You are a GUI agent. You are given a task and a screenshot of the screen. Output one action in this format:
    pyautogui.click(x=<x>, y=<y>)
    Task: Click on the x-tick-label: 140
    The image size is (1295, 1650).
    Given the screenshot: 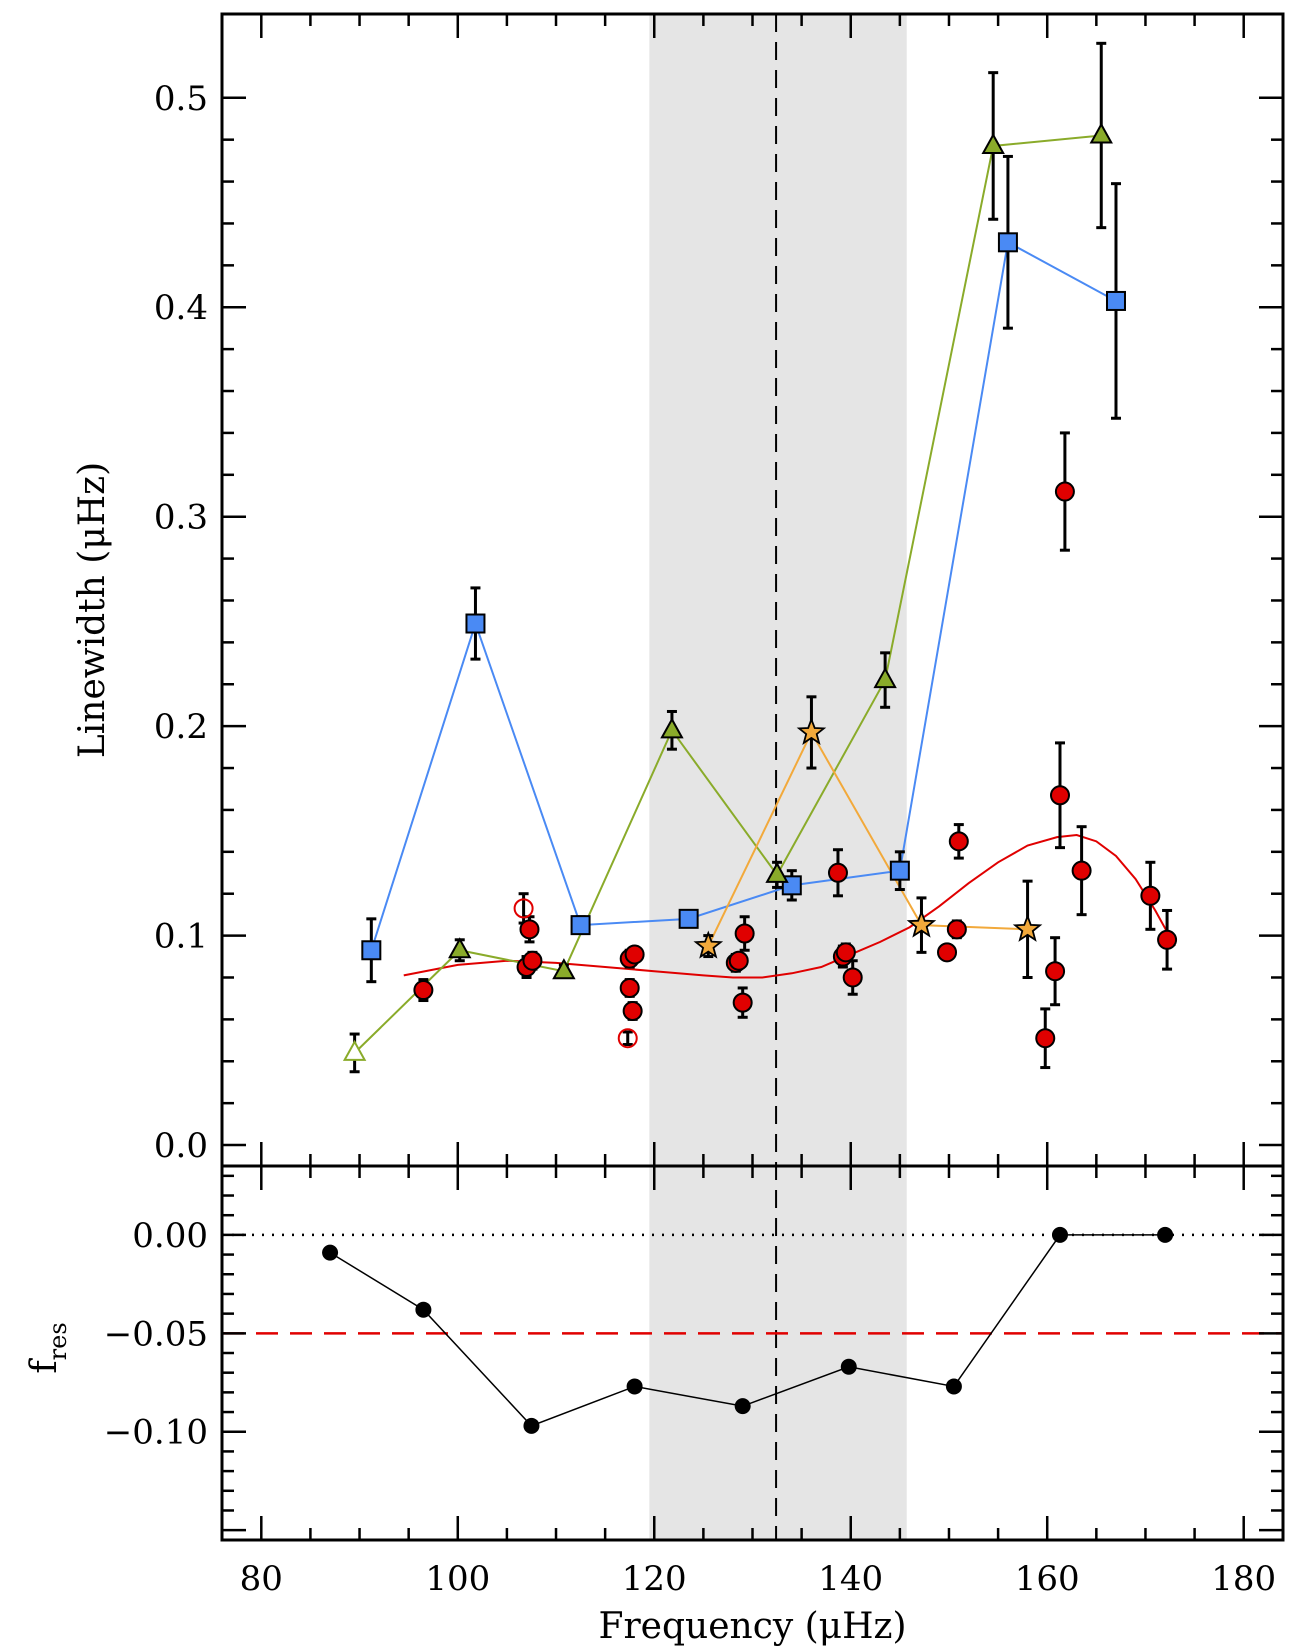 What is the action you would take?
    pyautogui.click(x=850, y=1579)
    